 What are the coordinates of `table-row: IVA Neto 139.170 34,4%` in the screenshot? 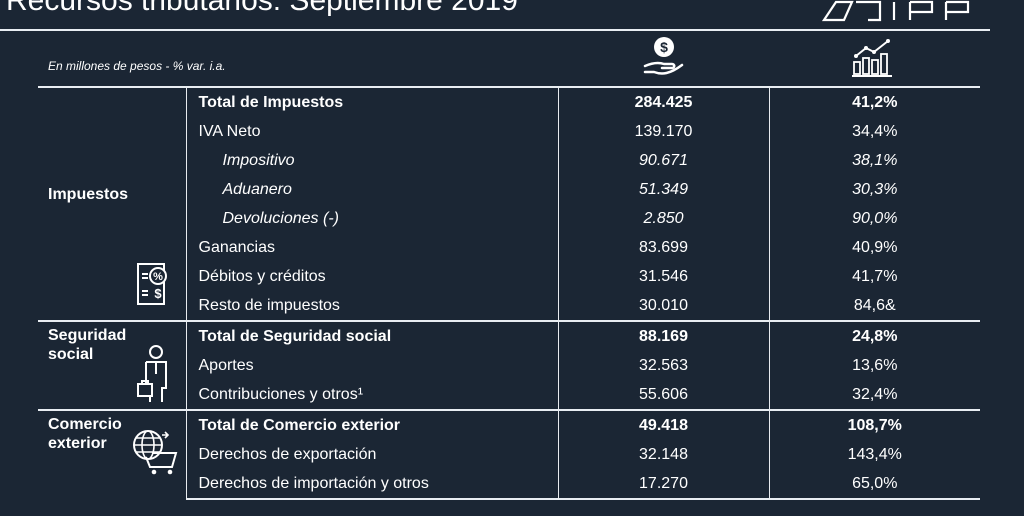 It's located at (509, 131).